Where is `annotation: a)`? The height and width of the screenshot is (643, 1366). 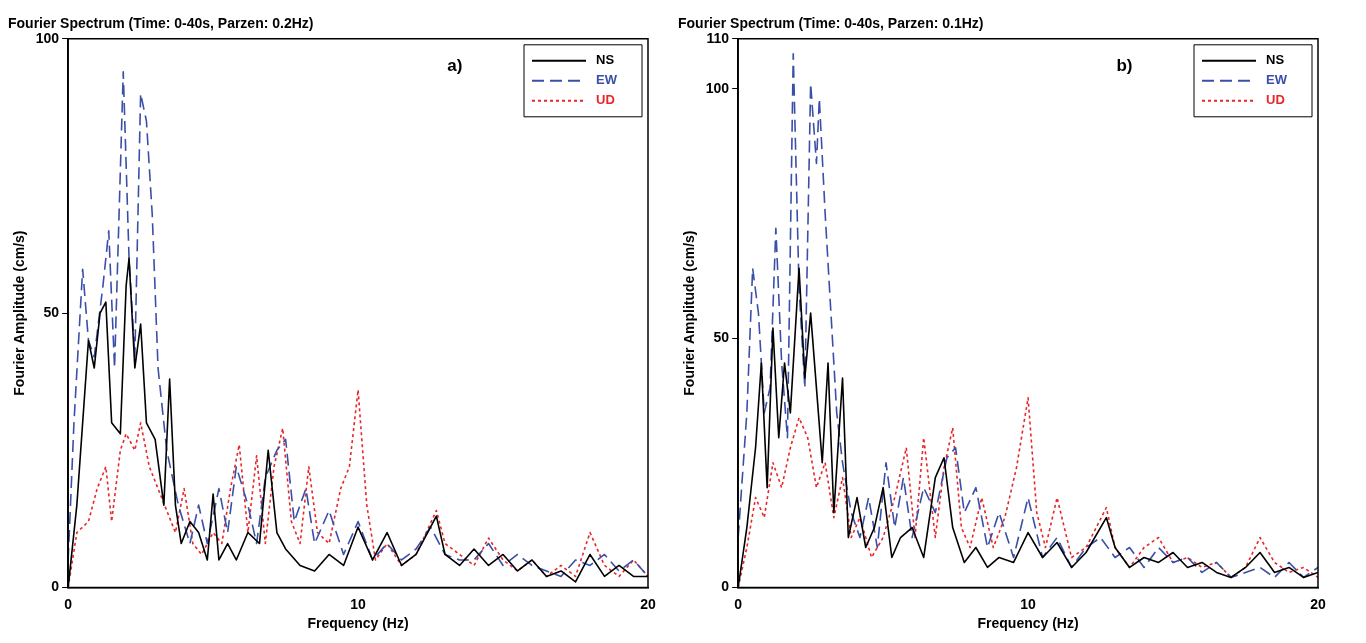 annotation: a) is located at coordinates (455, 66).